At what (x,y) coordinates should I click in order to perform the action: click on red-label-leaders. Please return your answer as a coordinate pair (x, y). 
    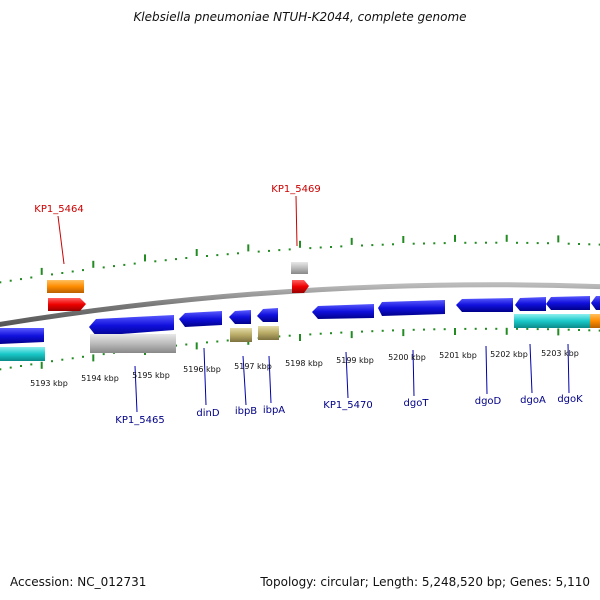
    Looking at the image, I should click on (177, 230).